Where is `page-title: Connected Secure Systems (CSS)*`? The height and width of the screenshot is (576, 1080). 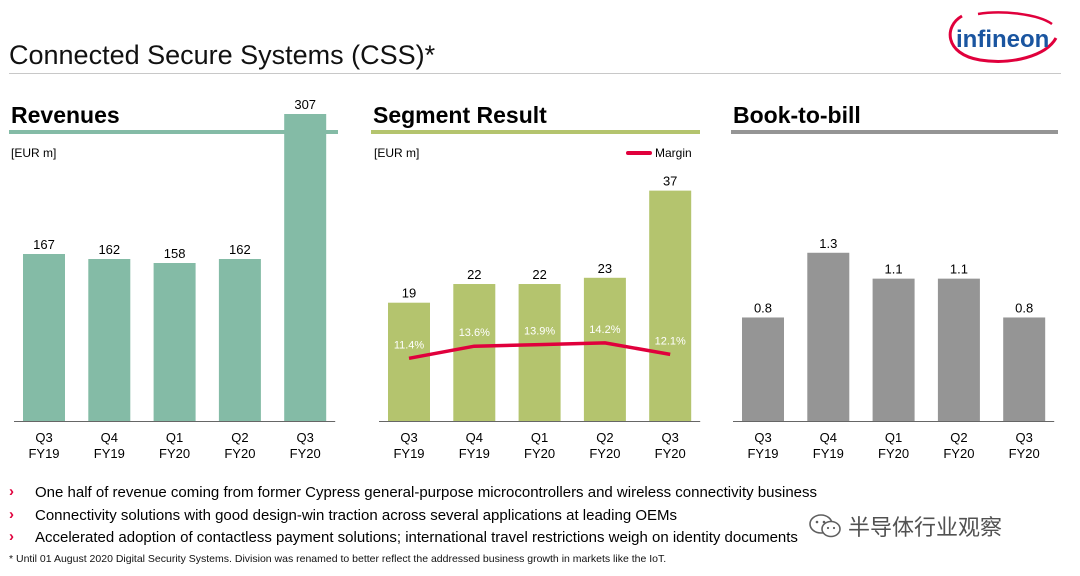 page-title: Connected Secure Systems (CSS)* is located at coordinates (222, 55).